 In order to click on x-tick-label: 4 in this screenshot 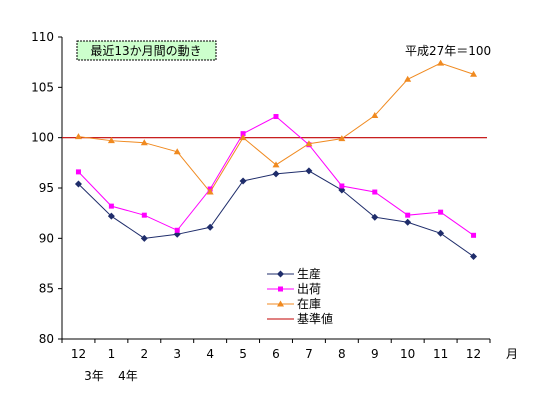, I will do `click(210, 354)`.